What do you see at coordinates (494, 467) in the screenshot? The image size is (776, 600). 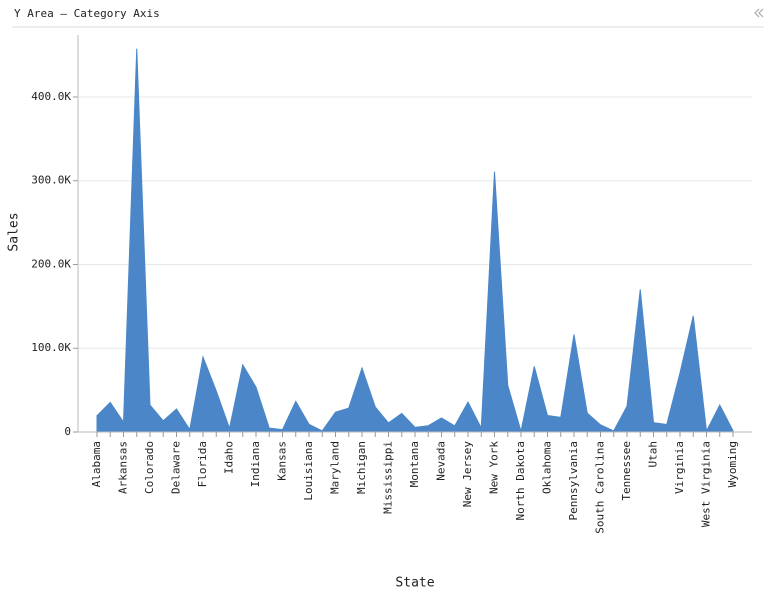 I see `x-tick-label: New York` at bounding box center [494, 467].